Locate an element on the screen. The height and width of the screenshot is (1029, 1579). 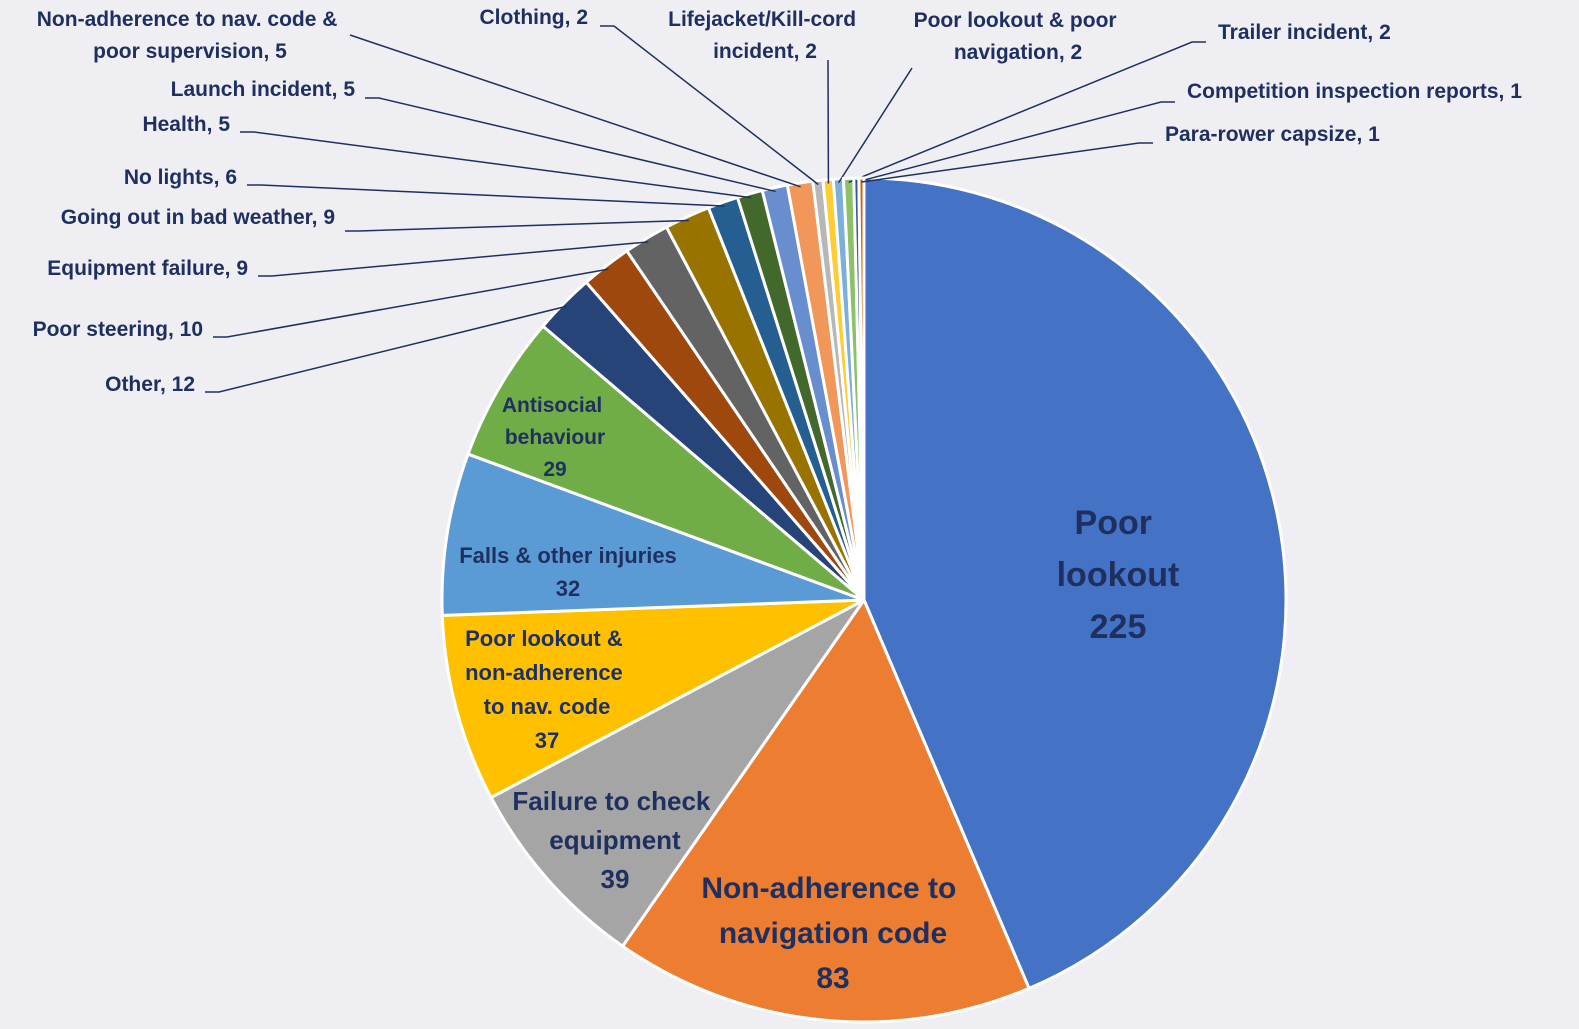
value-label: 32 is located at coordinates (568, 588).